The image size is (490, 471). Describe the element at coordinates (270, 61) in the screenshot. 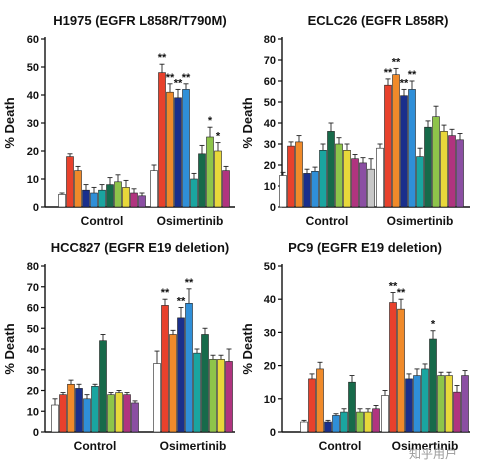

I see `y-tick-label: 70` at that location.